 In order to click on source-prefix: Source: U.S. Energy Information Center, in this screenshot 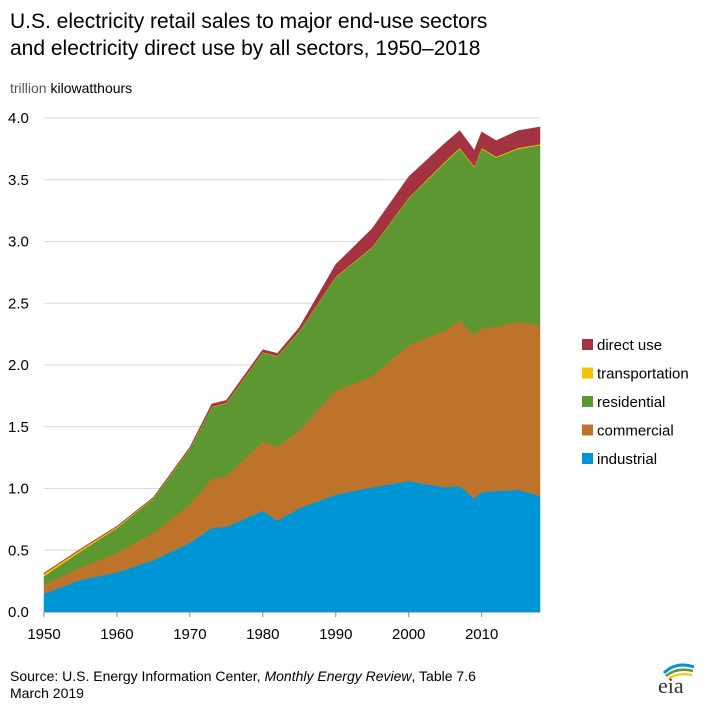, I will do `click(137, 676)`.